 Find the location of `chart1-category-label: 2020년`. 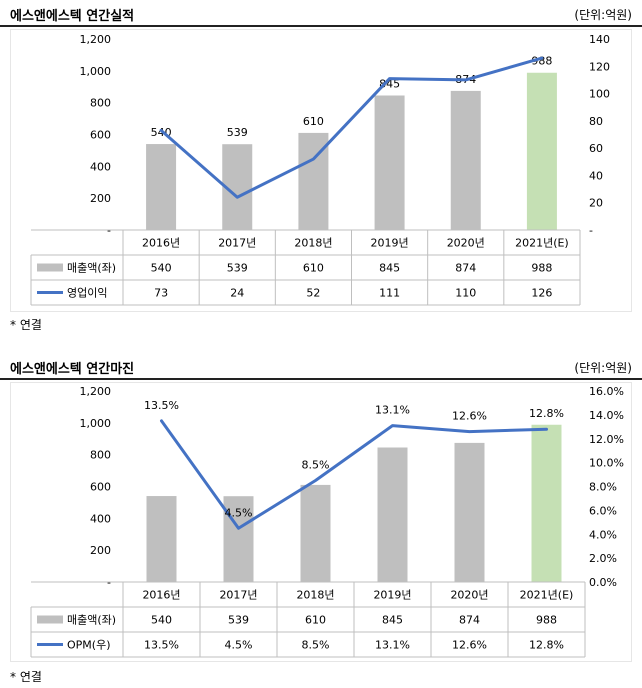

chart1-category-label: 2020년 is located at coordinates (466, 243).